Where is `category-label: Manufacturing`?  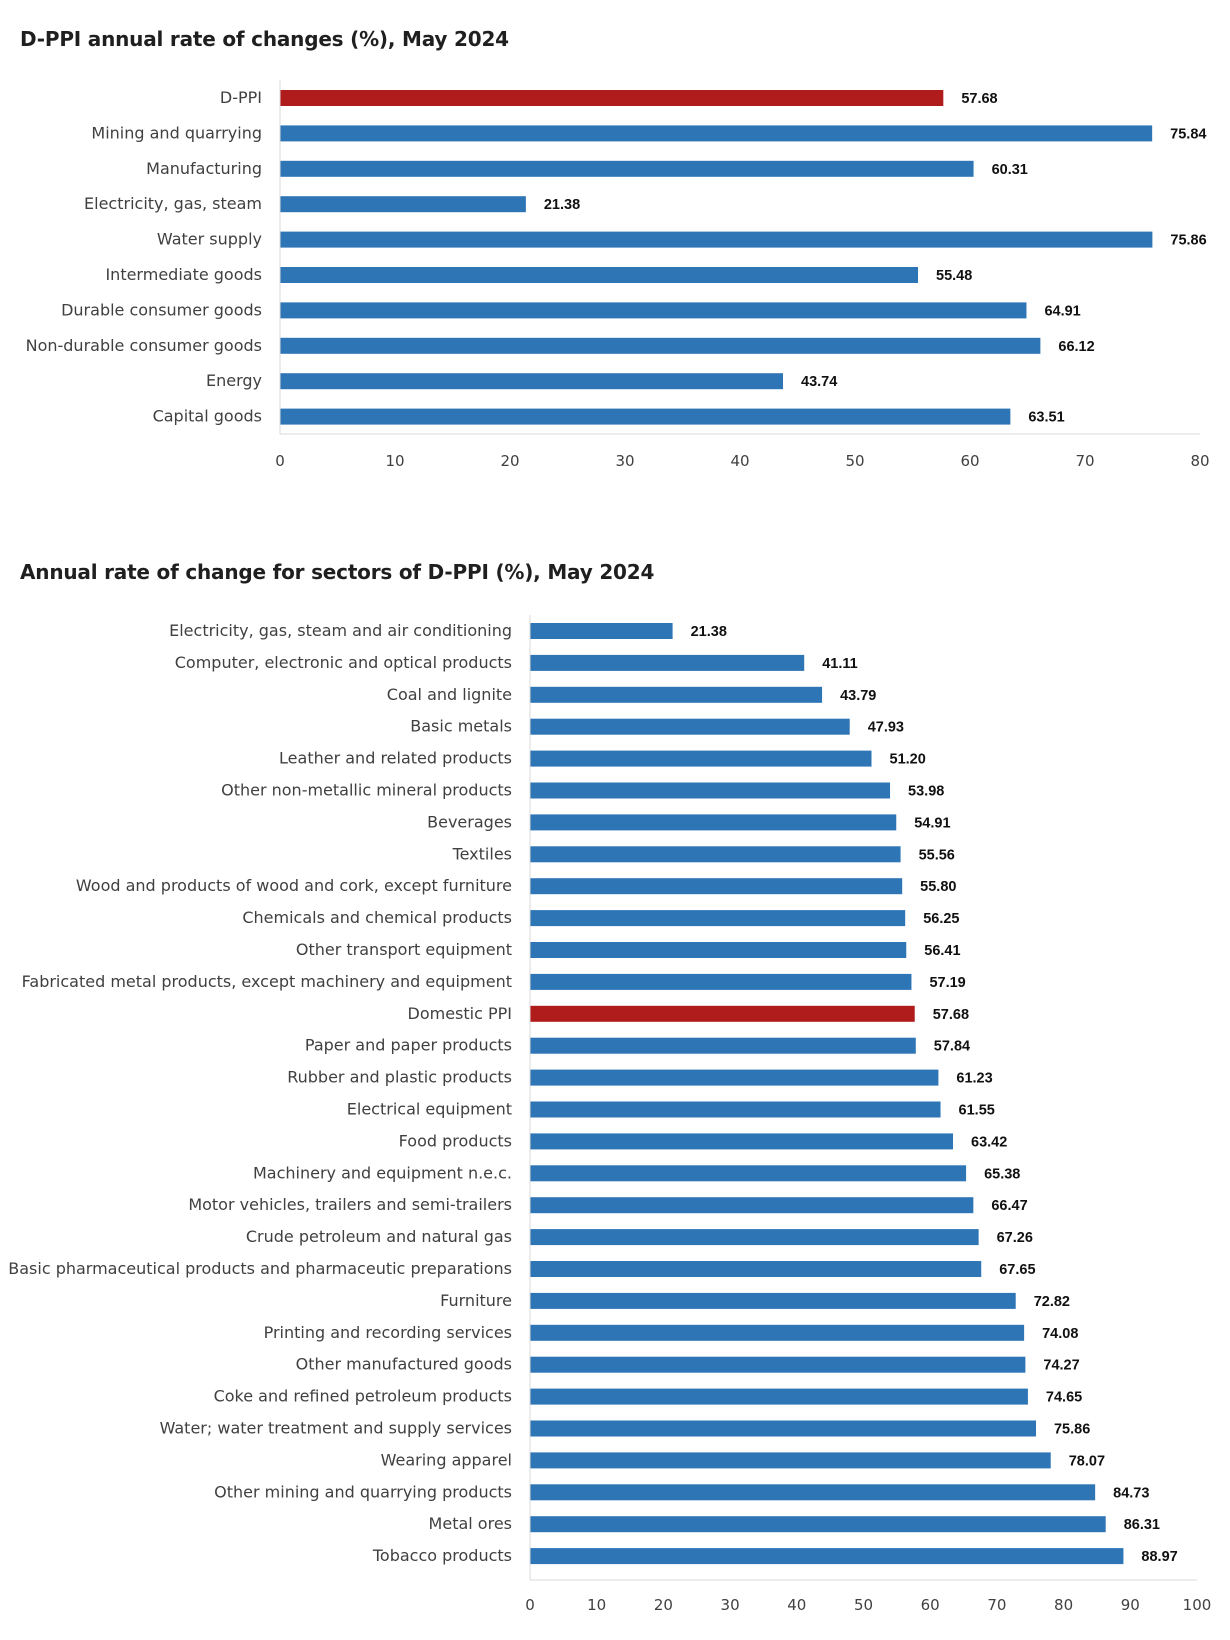
category-label: Manufacturing is located at coordinates (204, 168).